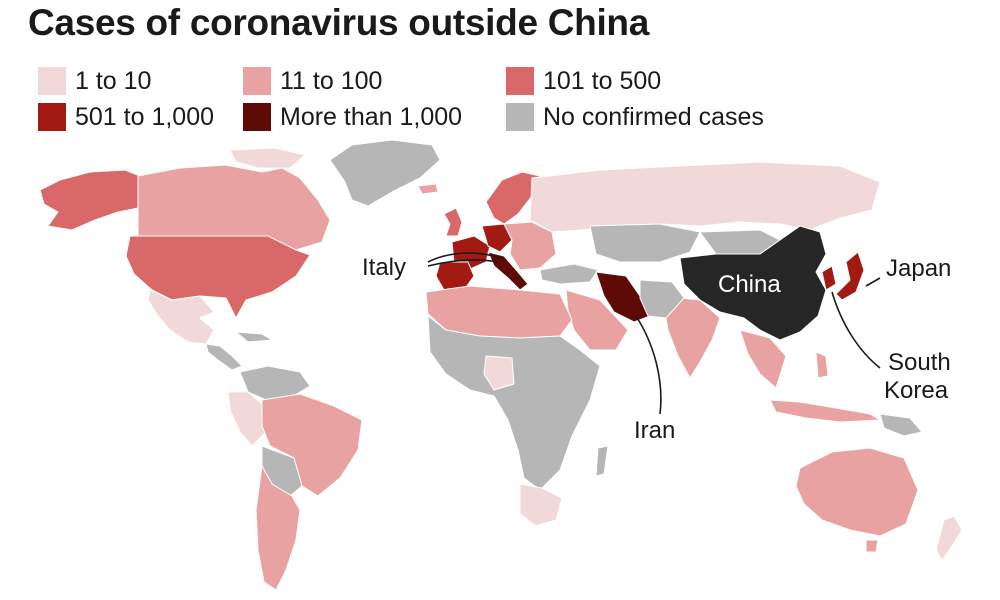 This screenshot has width=1000, height=600. Describe the element at coordinates (919, 268) in the screenshot. I see `label-japan: Japan` at that location.